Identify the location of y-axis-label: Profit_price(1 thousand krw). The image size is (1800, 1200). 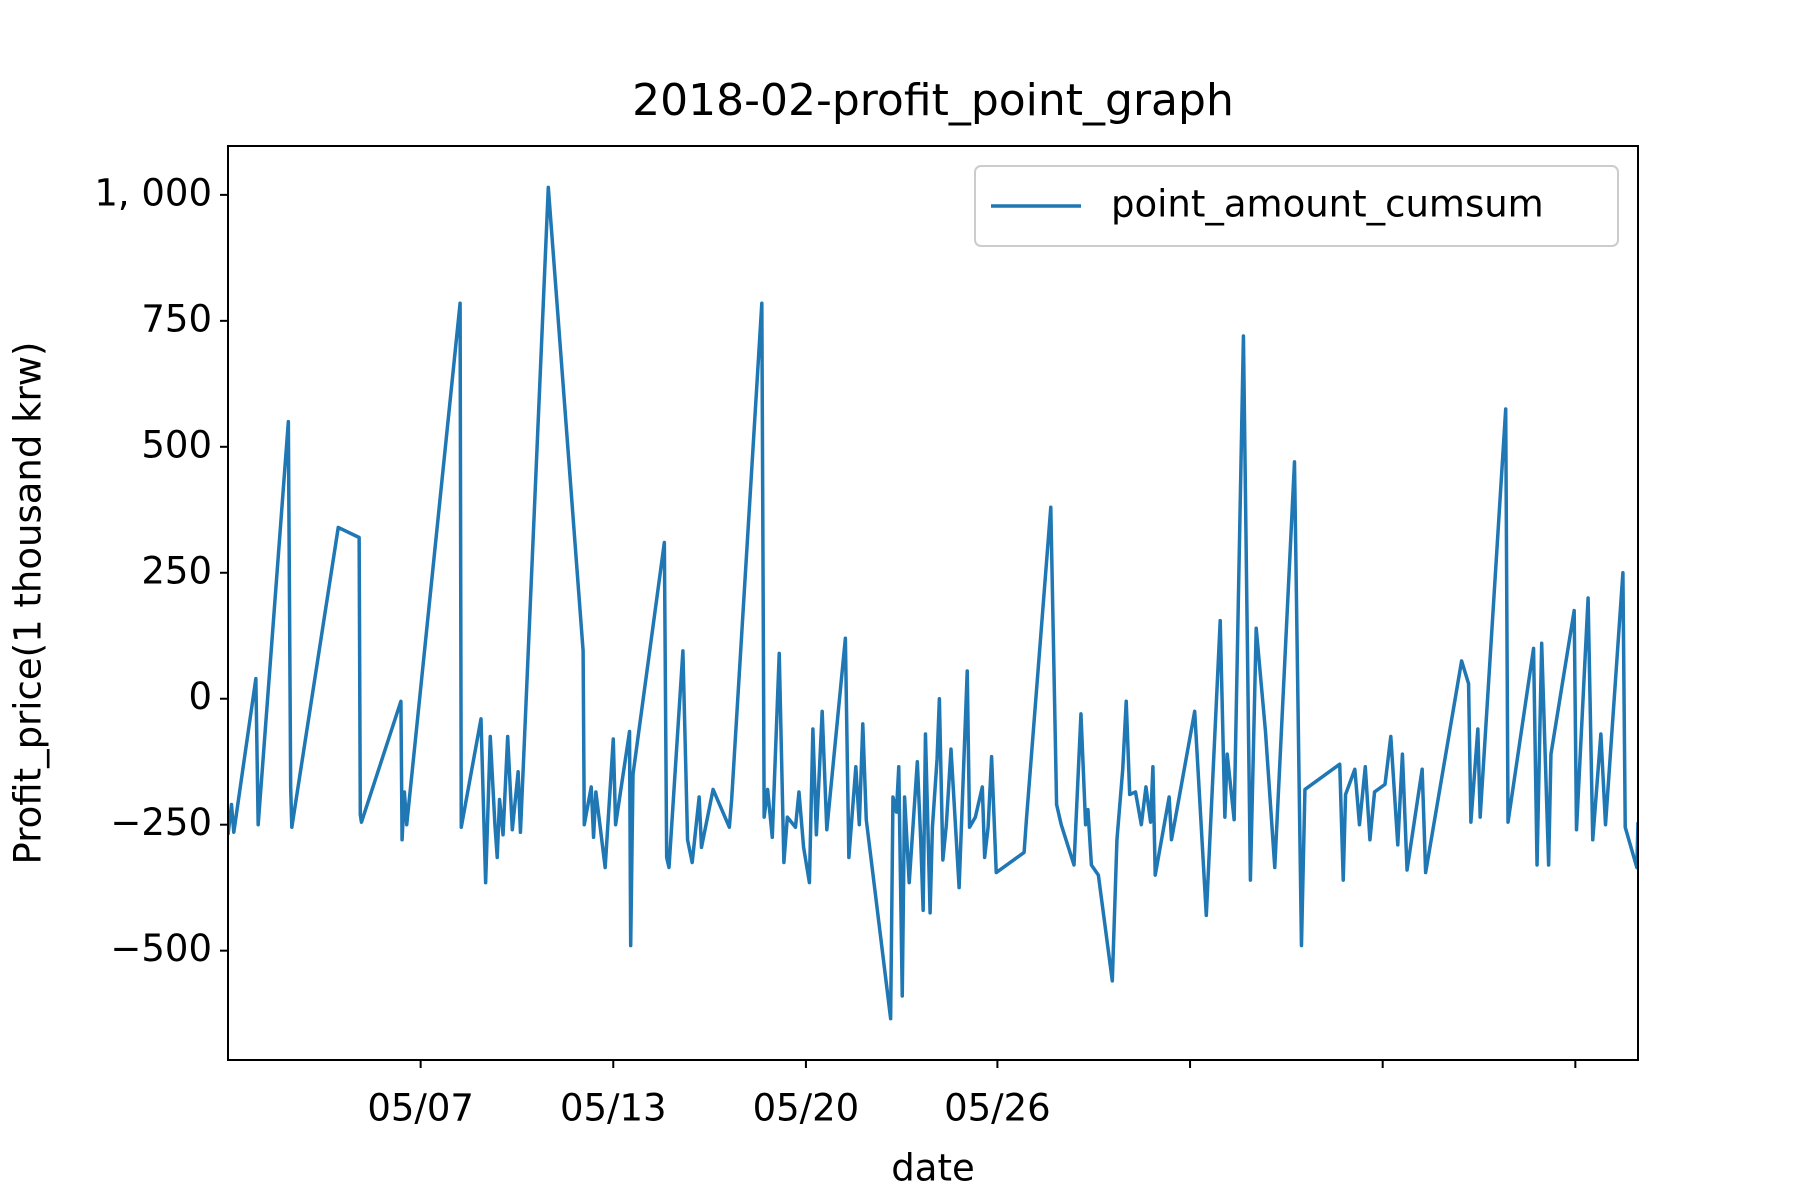
(28, 603).